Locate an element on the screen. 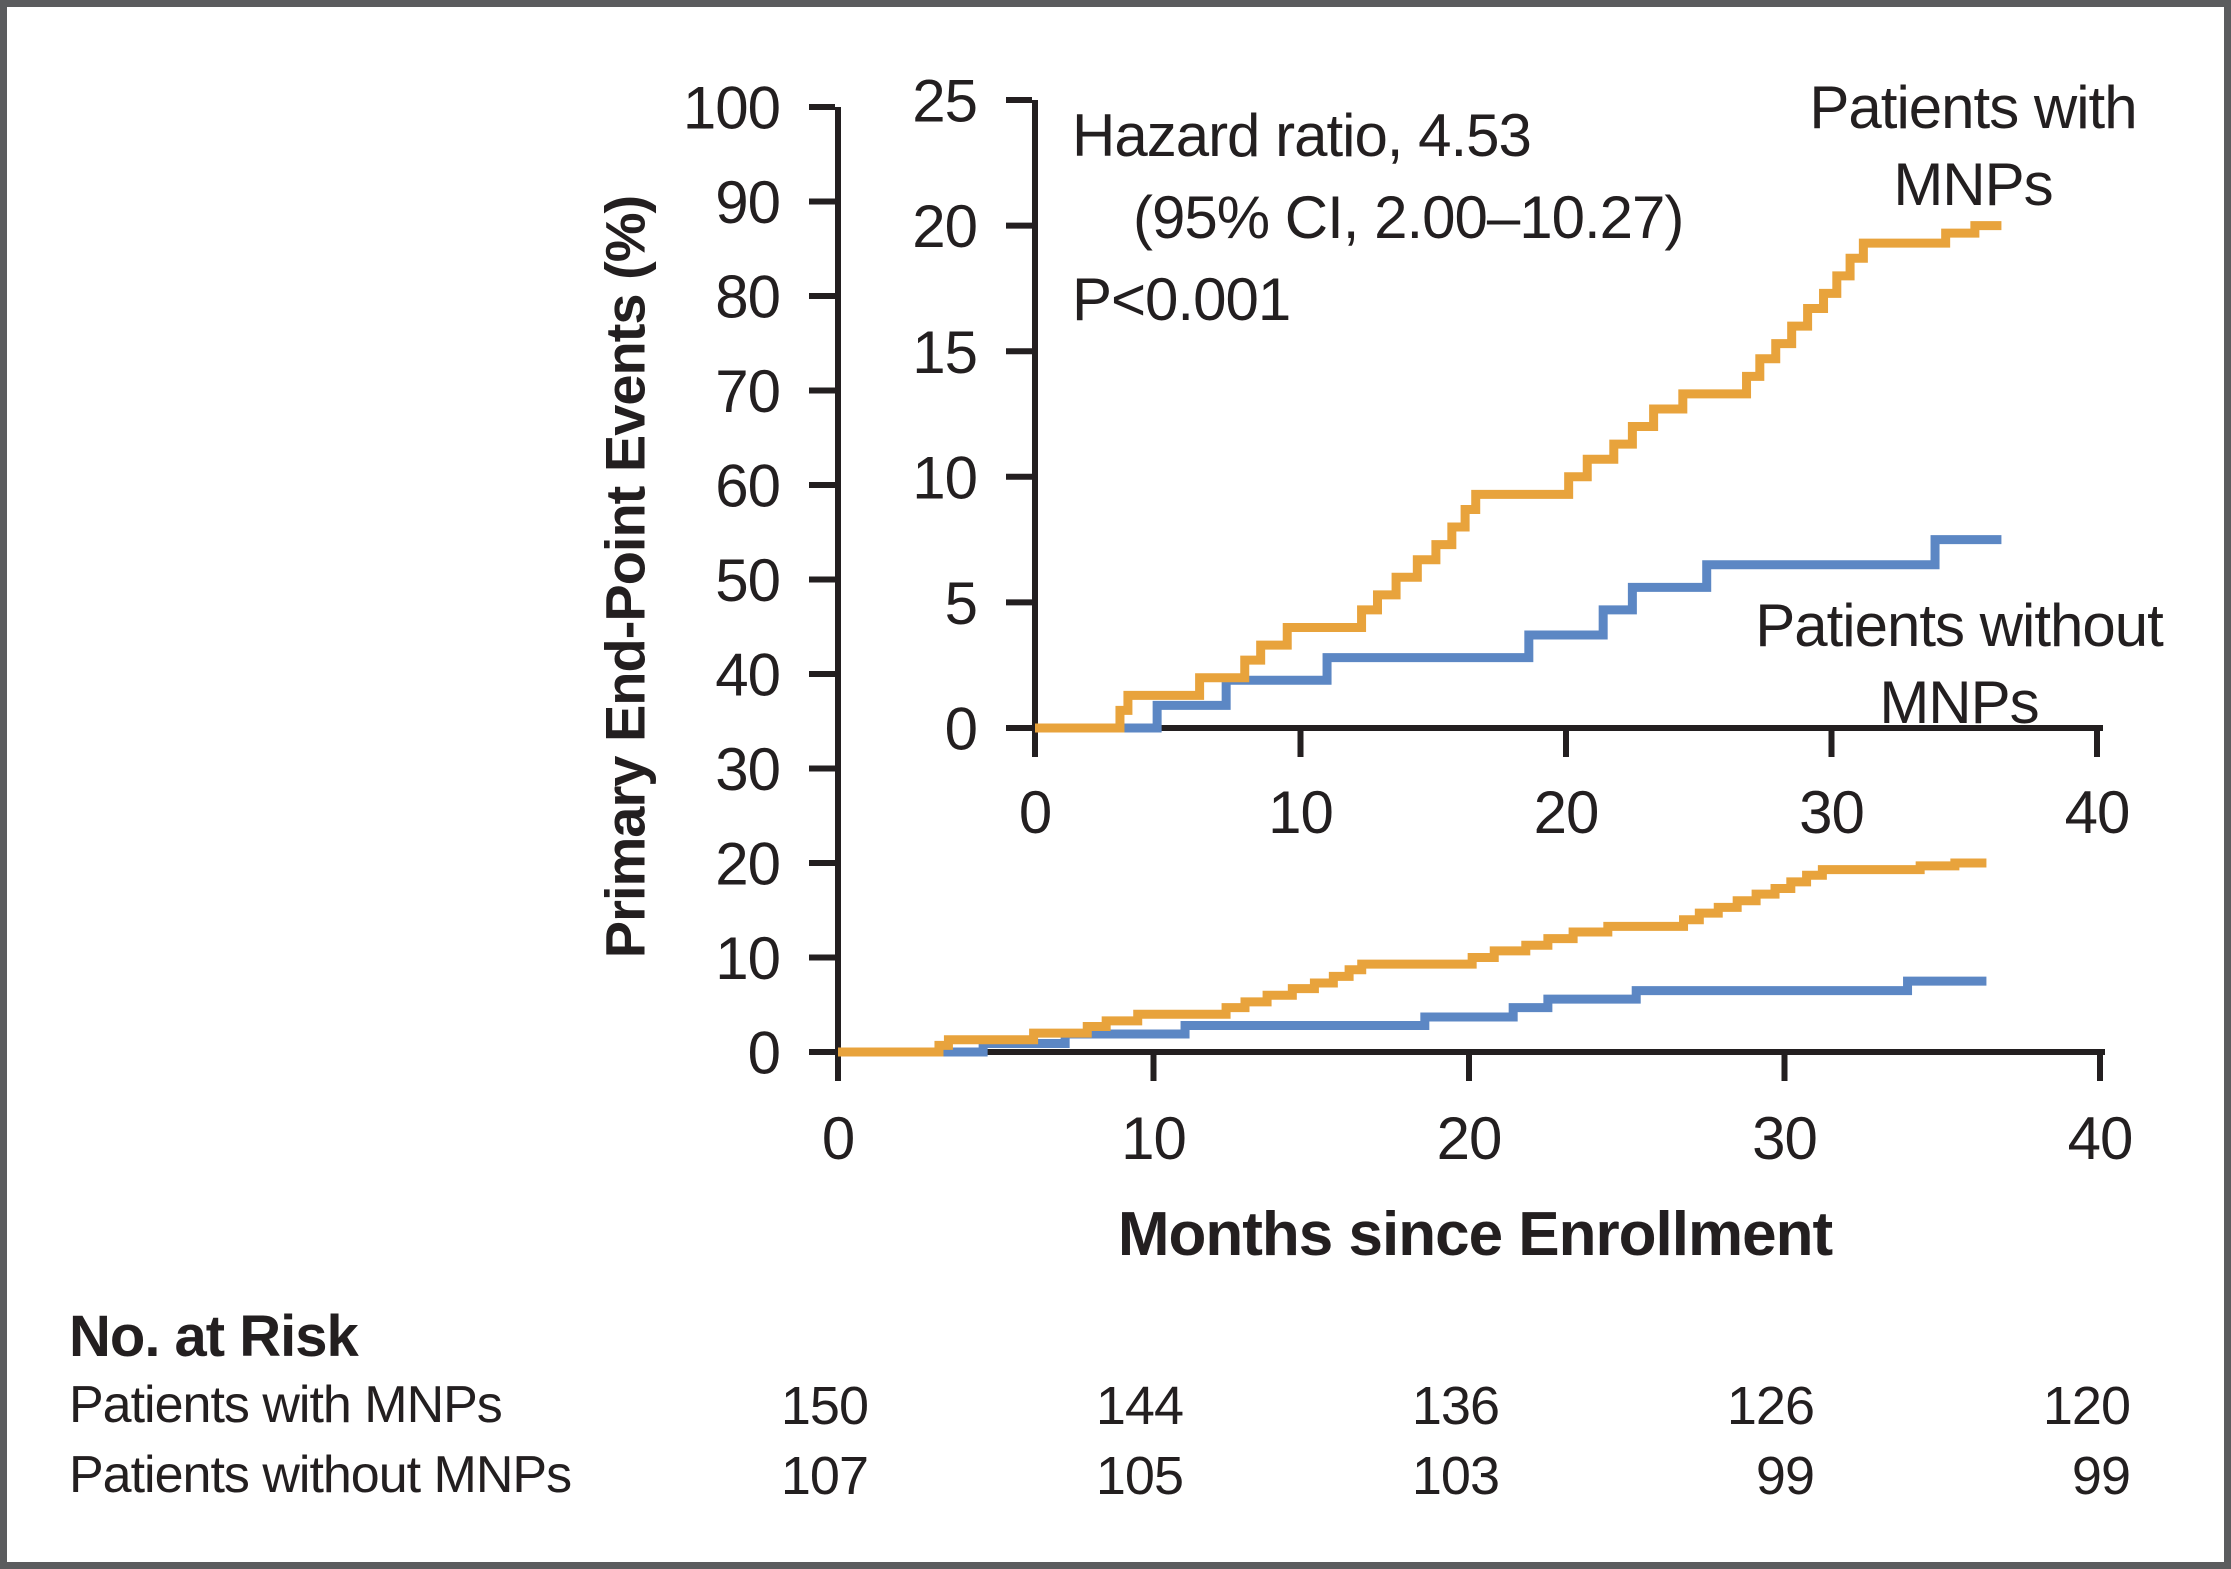 The width and height of the screenshot is (2231, 1569). main-y-tick-label: 100 is located at coordinates (731, 108).